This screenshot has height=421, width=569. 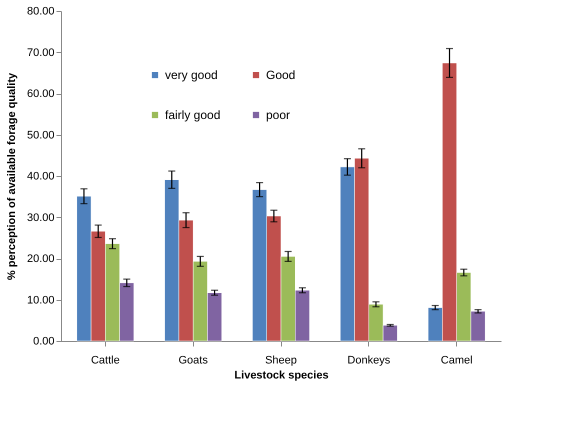 What do you see at coordinates (40, 300) in the screenshot?
I see `y-tick-label: 10.00` at bounding box center [40, 300].